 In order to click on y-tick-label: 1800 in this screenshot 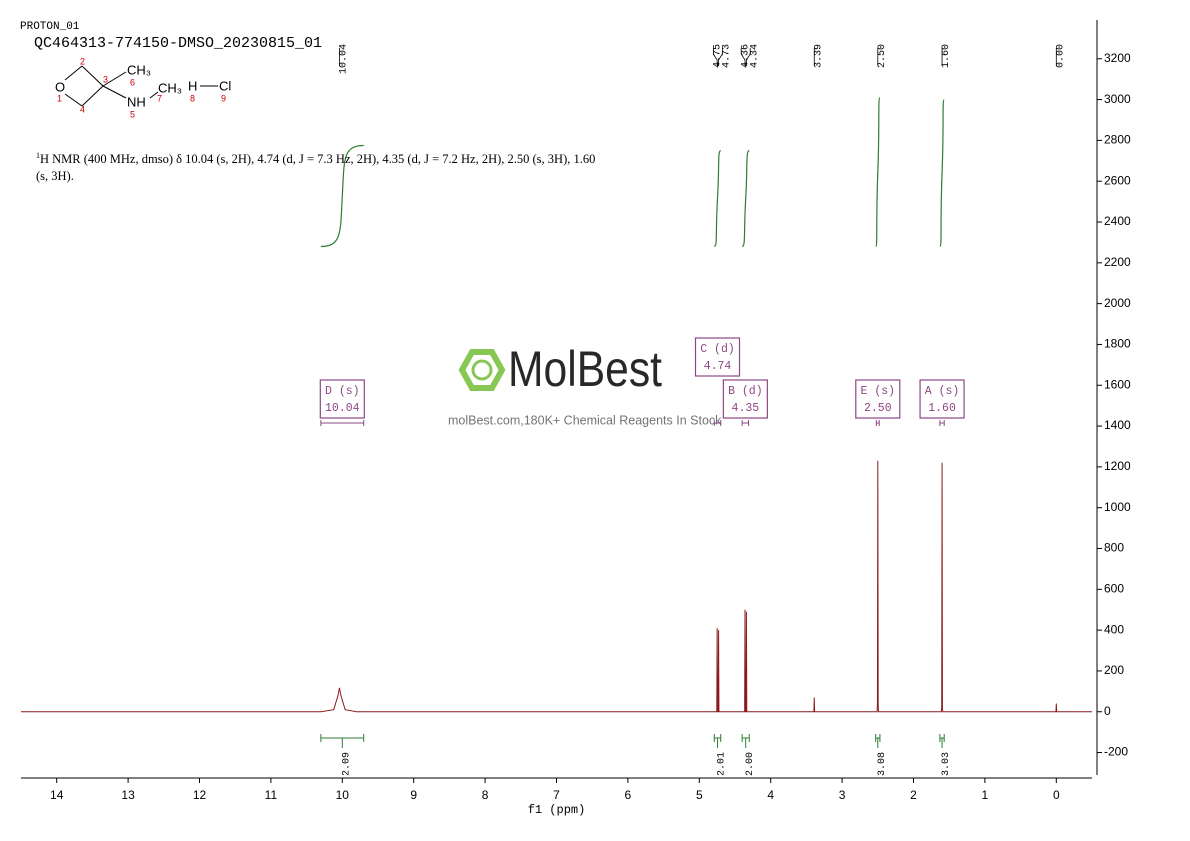, I will do `click(1117, 344)`.